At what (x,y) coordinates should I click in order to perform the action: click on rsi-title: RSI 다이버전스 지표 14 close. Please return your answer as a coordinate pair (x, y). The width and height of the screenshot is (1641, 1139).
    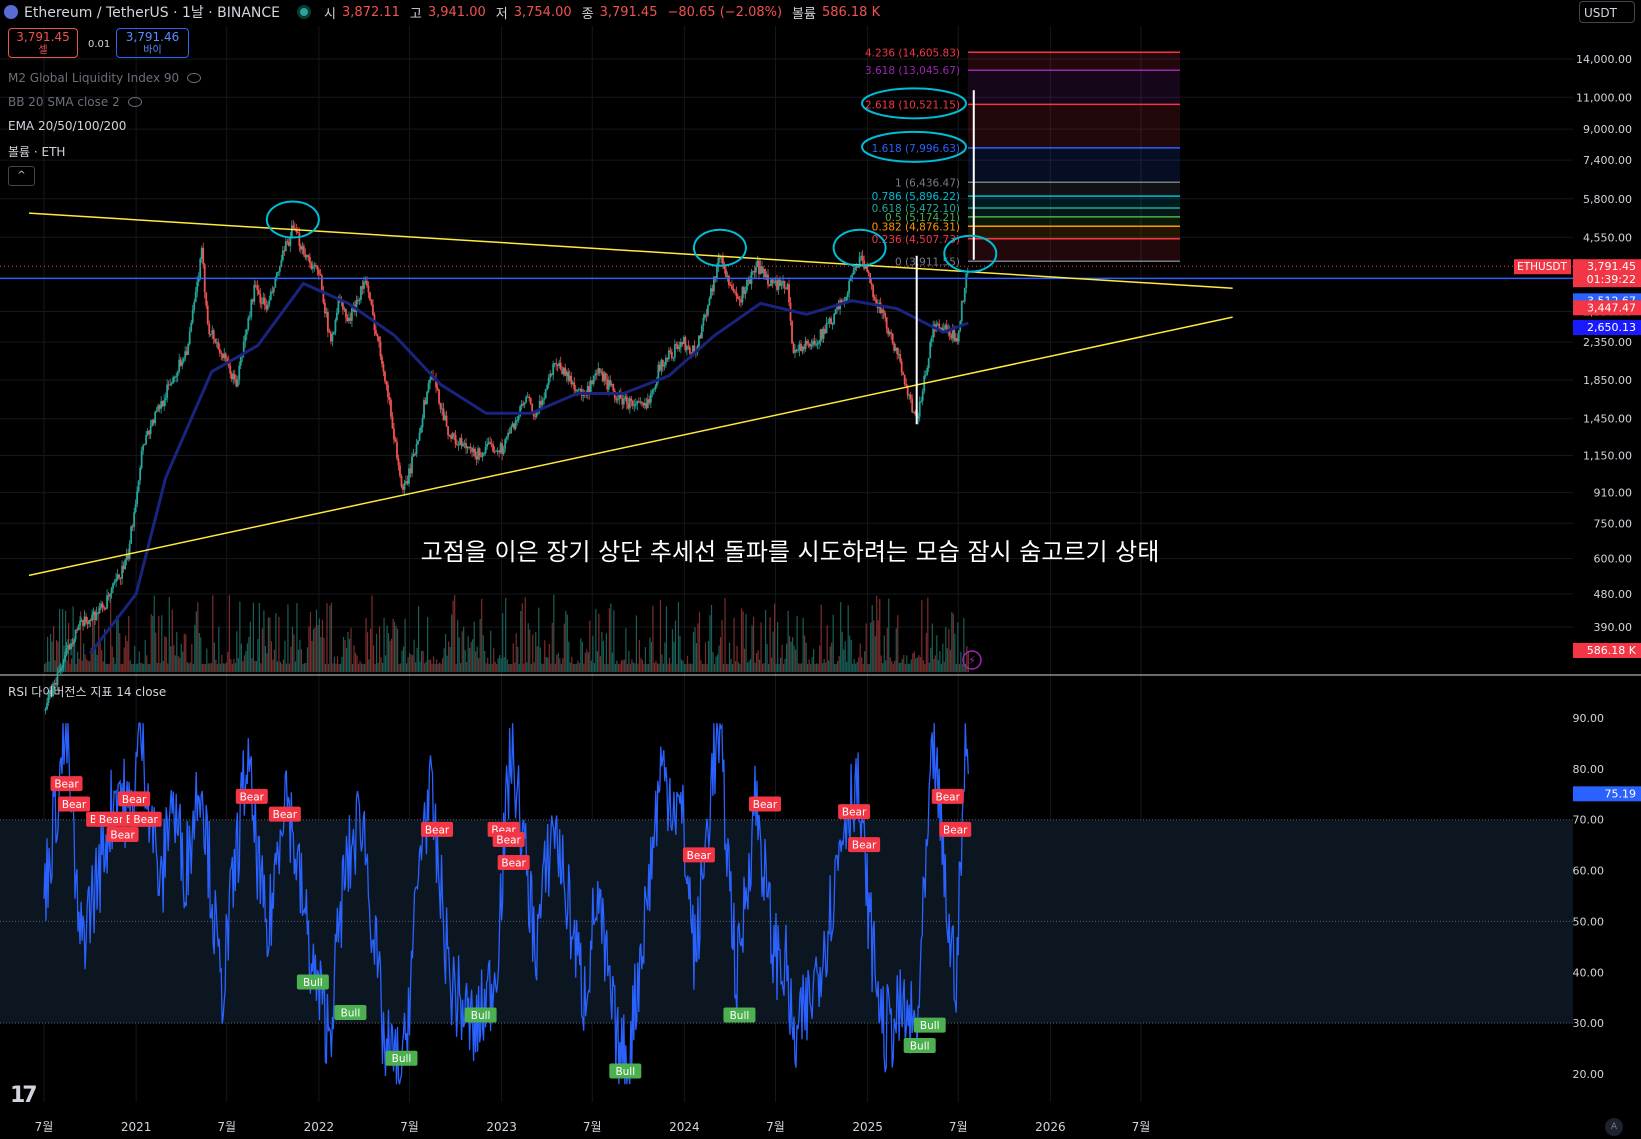
    Looking at the image, I should click on (87, 692).